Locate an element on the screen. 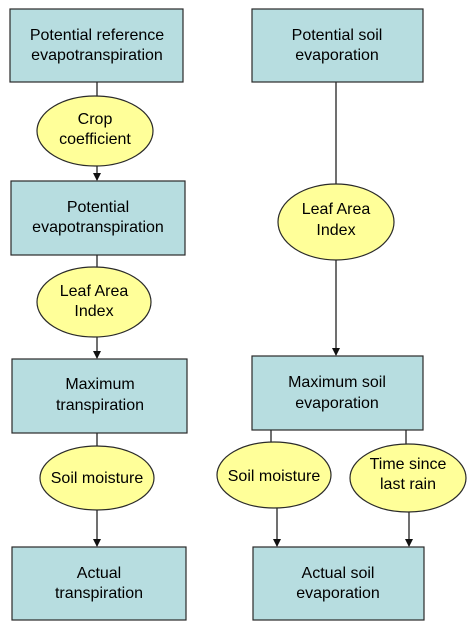 The height and width of the screenshot is (630, 470). node-label-line: Actual is located at coordinates (99, 573).